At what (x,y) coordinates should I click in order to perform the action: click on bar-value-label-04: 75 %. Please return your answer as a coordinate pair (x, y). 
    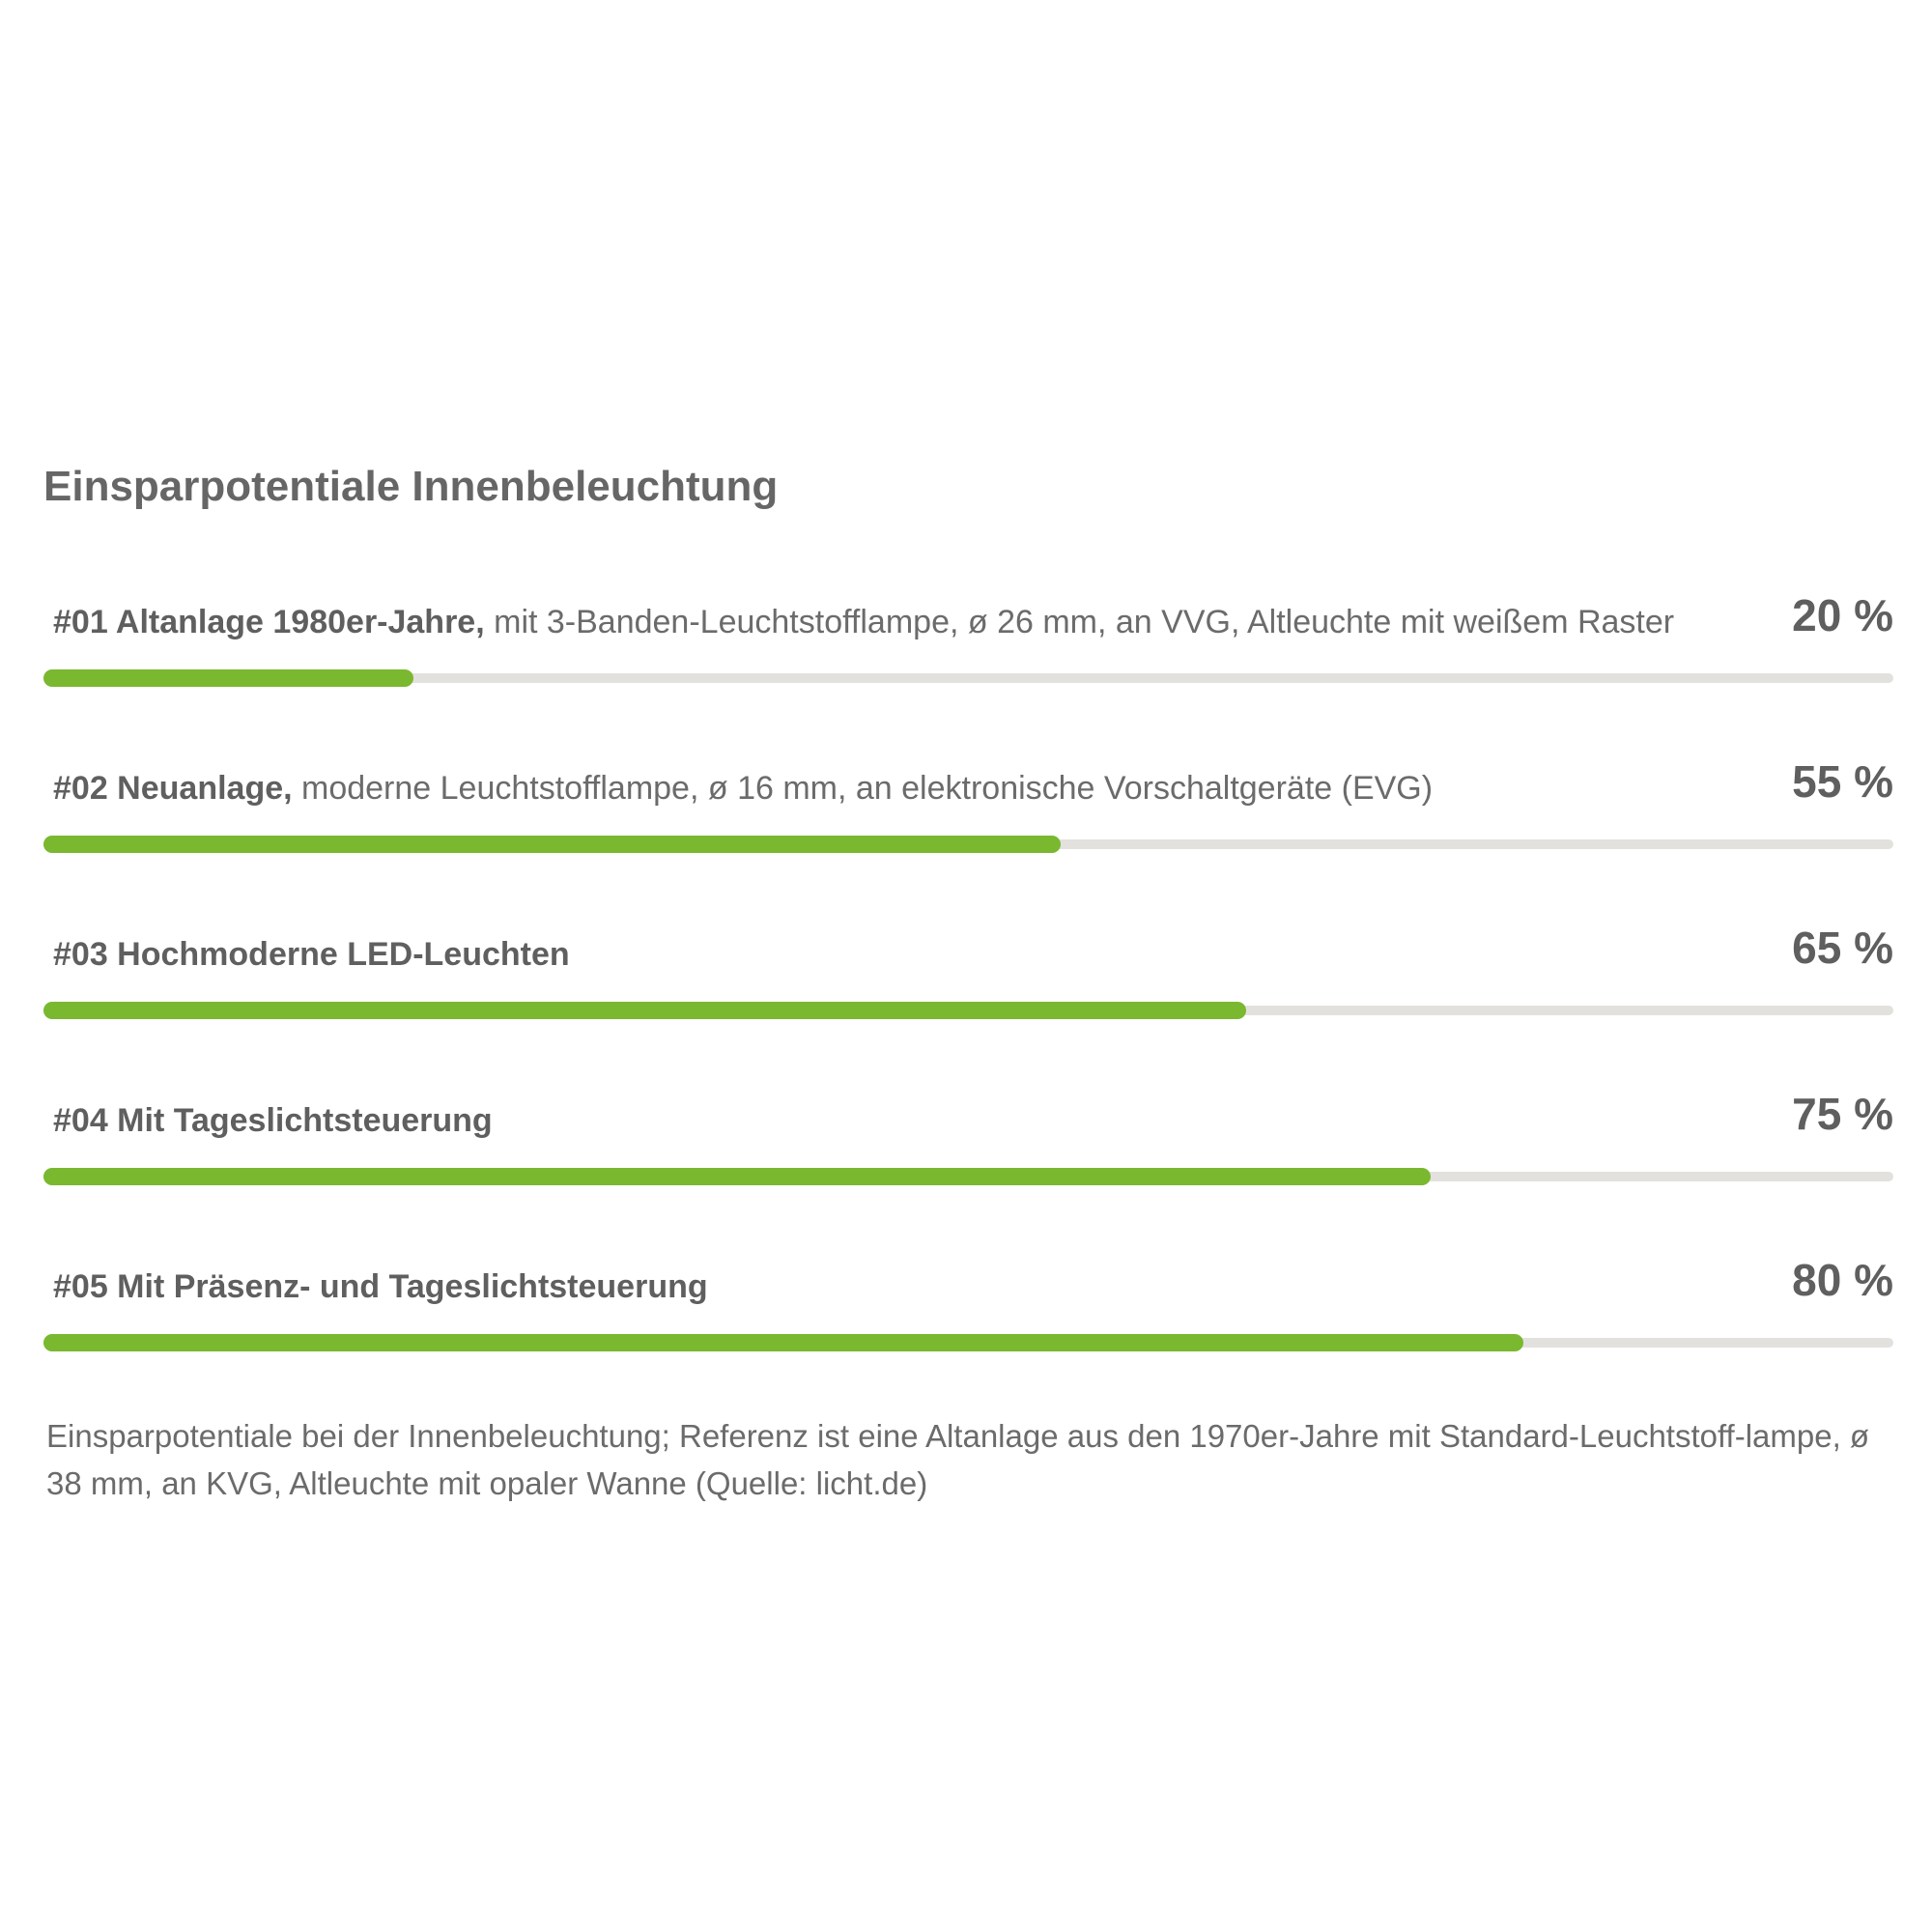
    Looking at the image, I should click on (1842, 1113).